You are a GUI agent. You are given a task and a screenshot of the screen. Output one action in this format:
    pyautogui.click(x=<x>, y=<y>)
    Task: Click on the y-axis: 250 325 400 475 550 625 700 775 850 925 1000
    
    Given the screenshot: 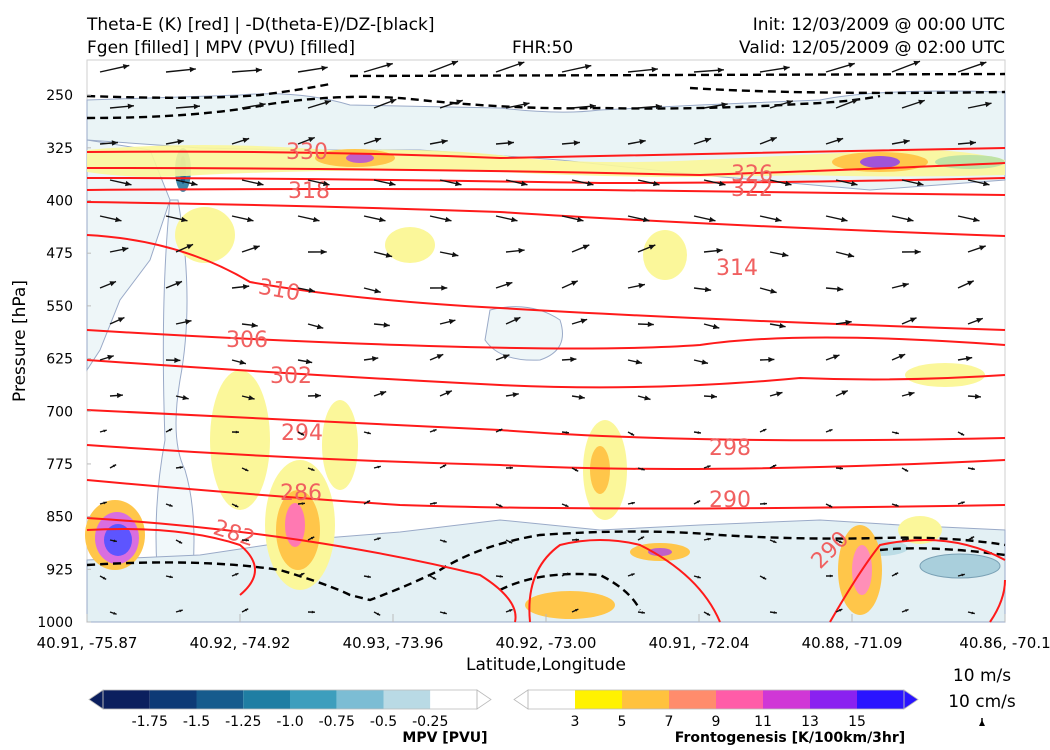 What is the action you would take?
    pyautogui.click(x=64, y=359)
    